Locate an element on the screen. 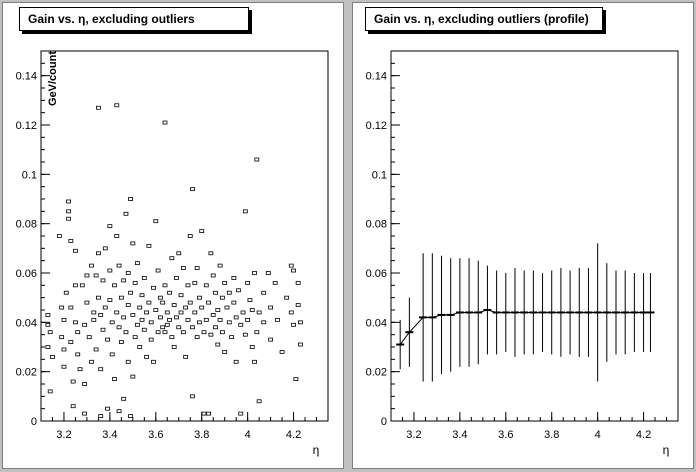 This screenshot has width=696, height=472. y-tick-label: 0.14 is located at coordinates (26, 77).